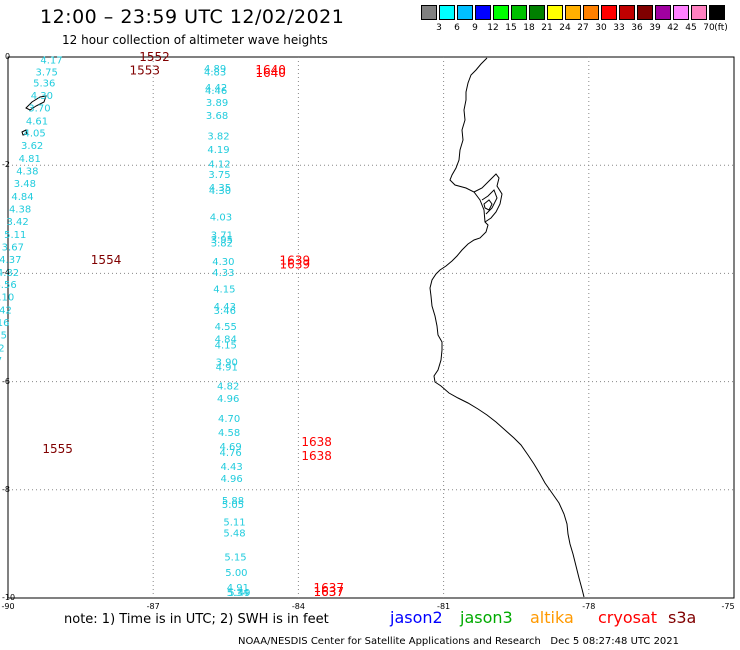  What do you see at coordinates (230, 453) in the screenshot?
I see `wave-height-value: 4.76` at bounding box center [230, 453].